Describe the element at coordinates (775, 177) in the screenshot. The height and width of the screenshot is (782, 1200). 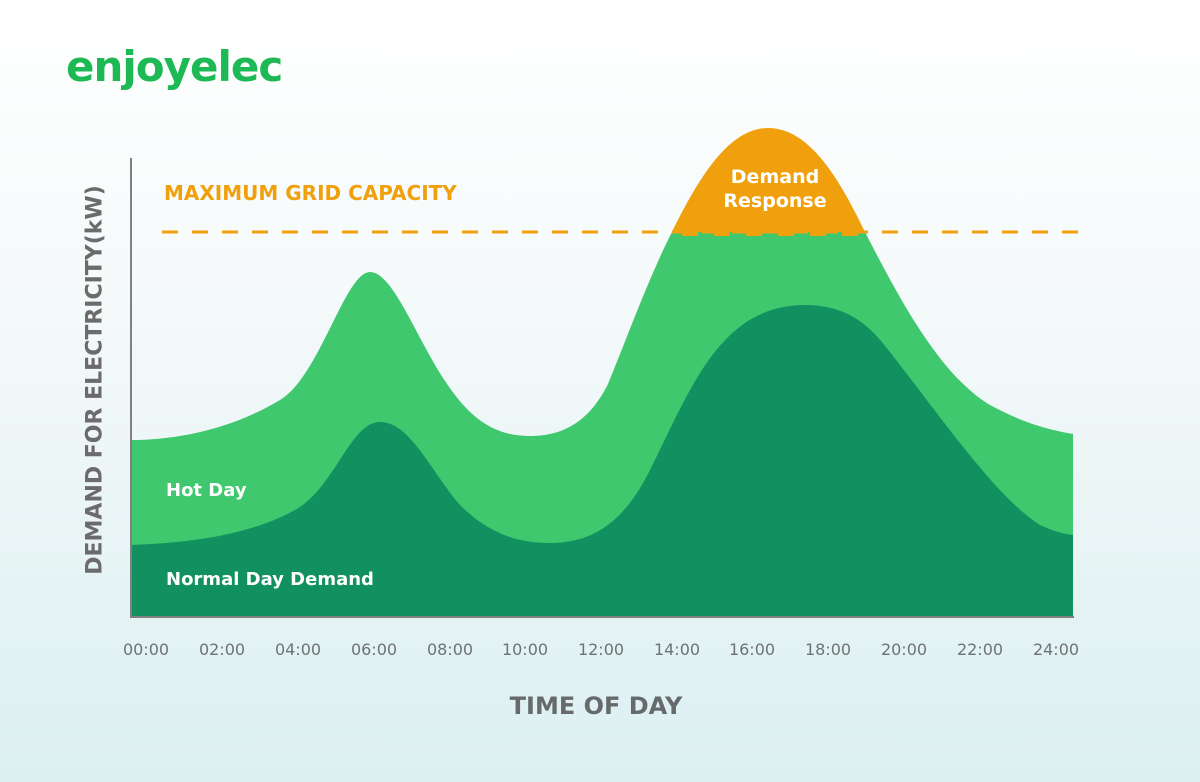
I see `demand-response-line1: Demand` at that location.